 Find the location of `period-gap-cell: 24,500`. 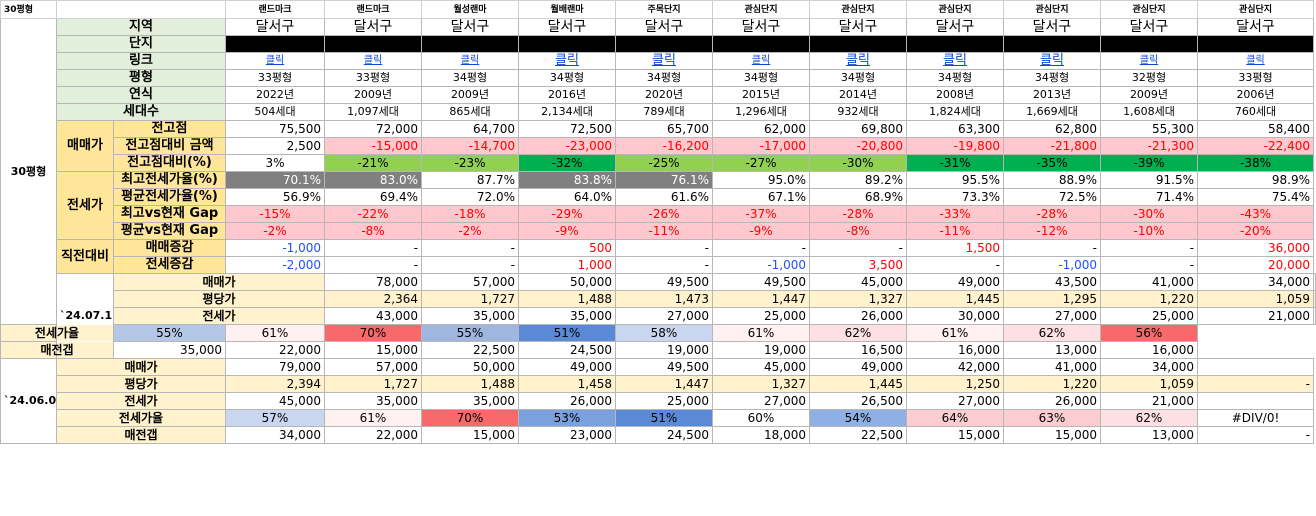

period-gap-cell: 24,500 is located at coordinates (567, 350).